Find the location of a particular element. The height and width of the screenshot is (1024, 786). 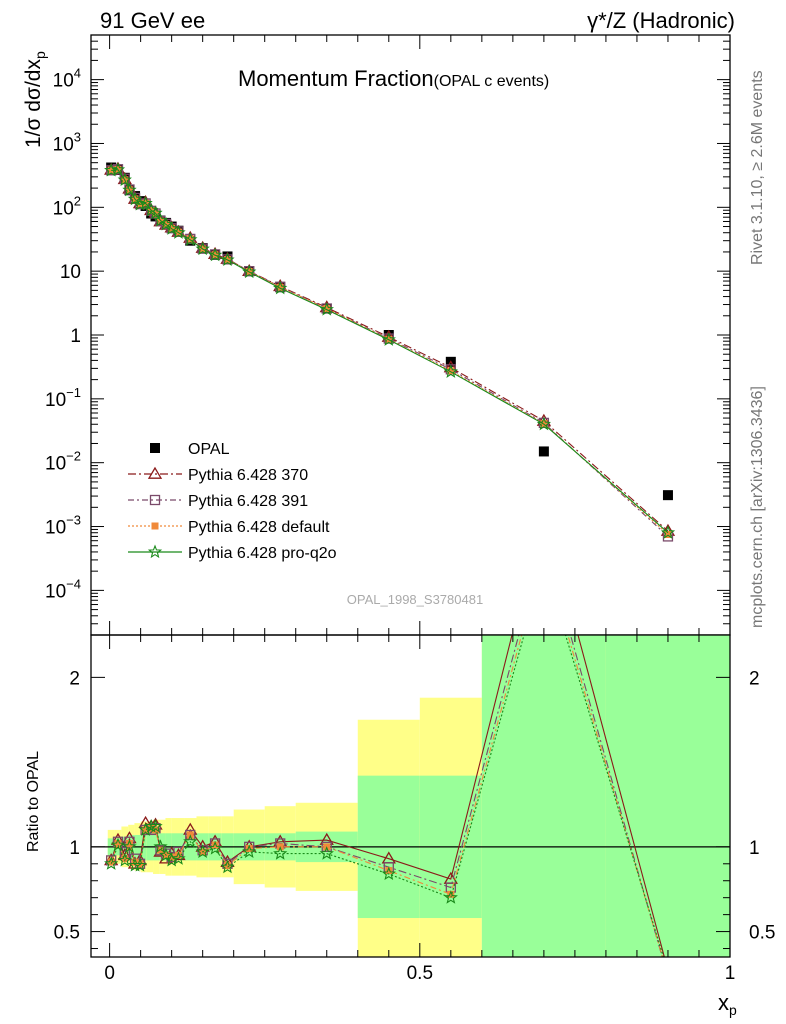

x-axis-label-main: x is located at coordinates (723, 1002).